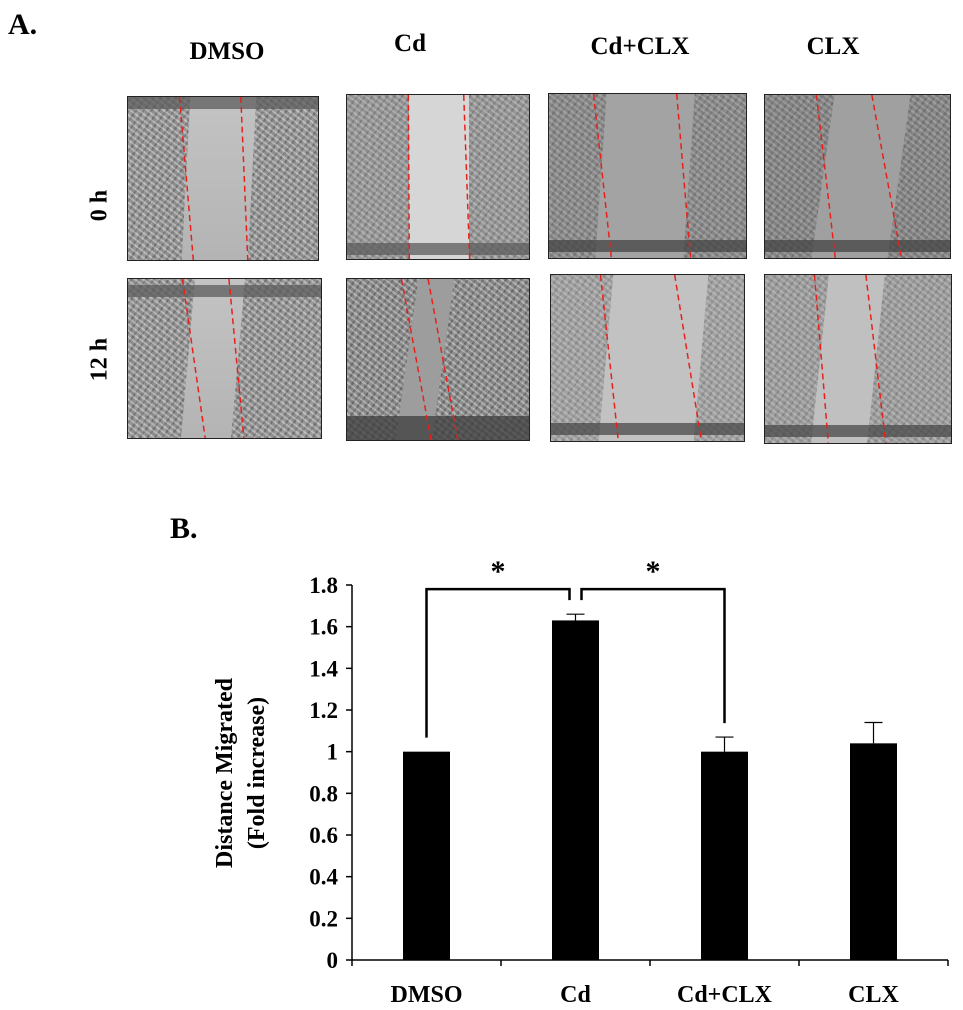 The height and width of the screenshot is (1010, 963). I want to click on y-tick-label: 1.8, so click(323, 585).